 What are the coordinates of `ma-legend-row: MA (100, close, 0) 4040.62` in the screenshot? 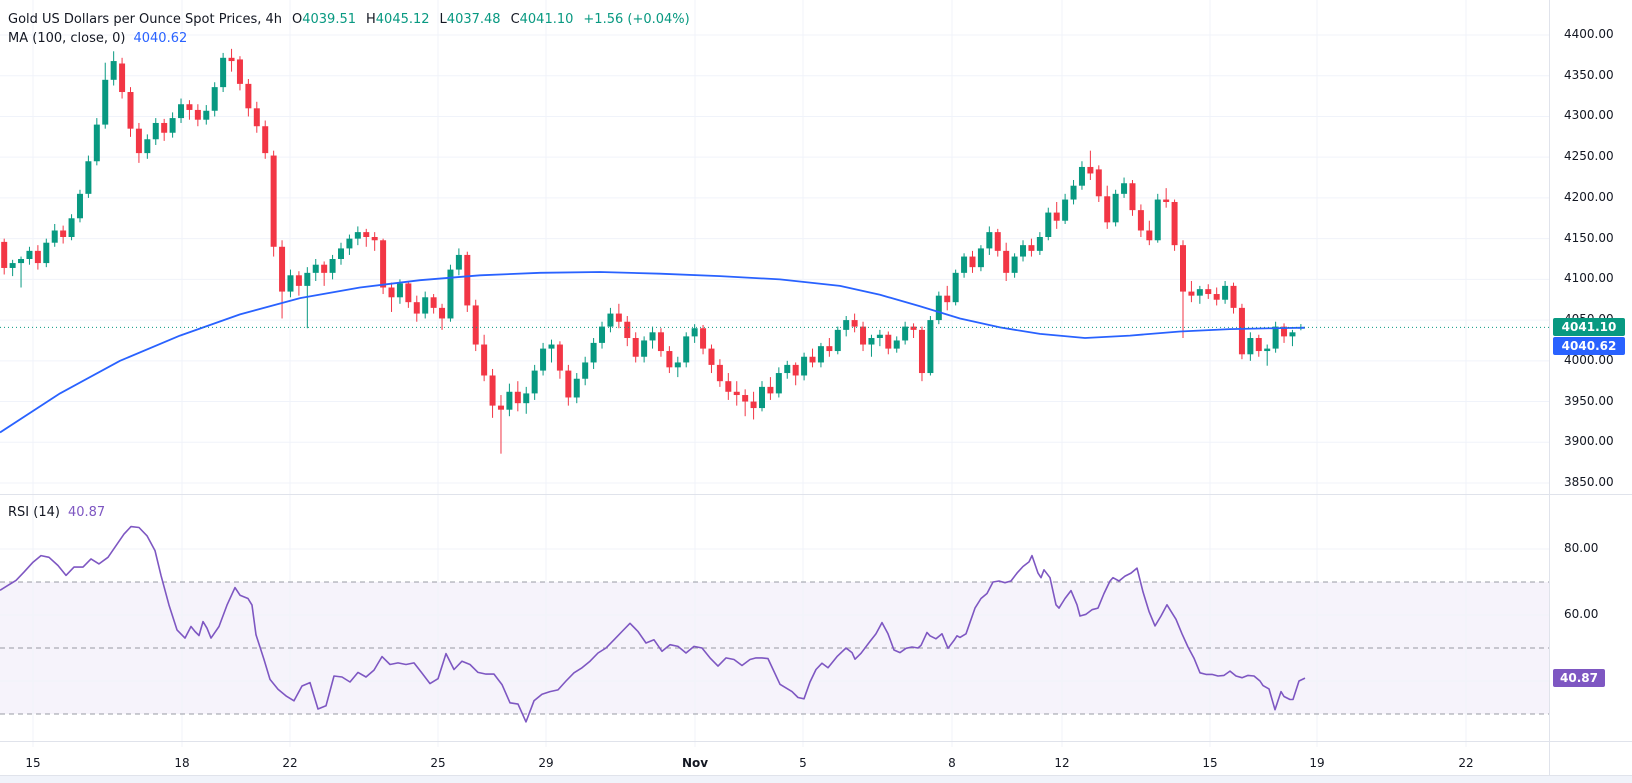 It's located at (97, 38).